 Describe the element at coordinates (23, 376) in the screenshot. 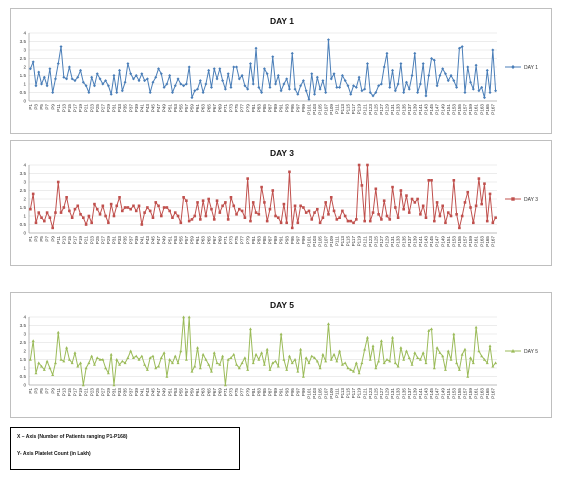

I see `y-tick-label: 0.5` at that location.